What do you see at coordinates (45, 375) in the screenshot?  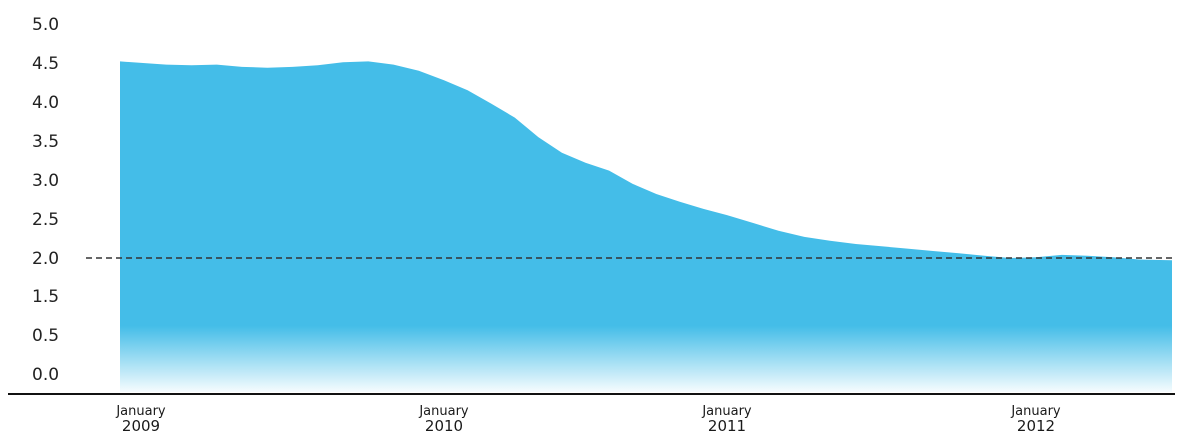 I see `y-tick-label: 0.0` at bounding box center [45, 375].